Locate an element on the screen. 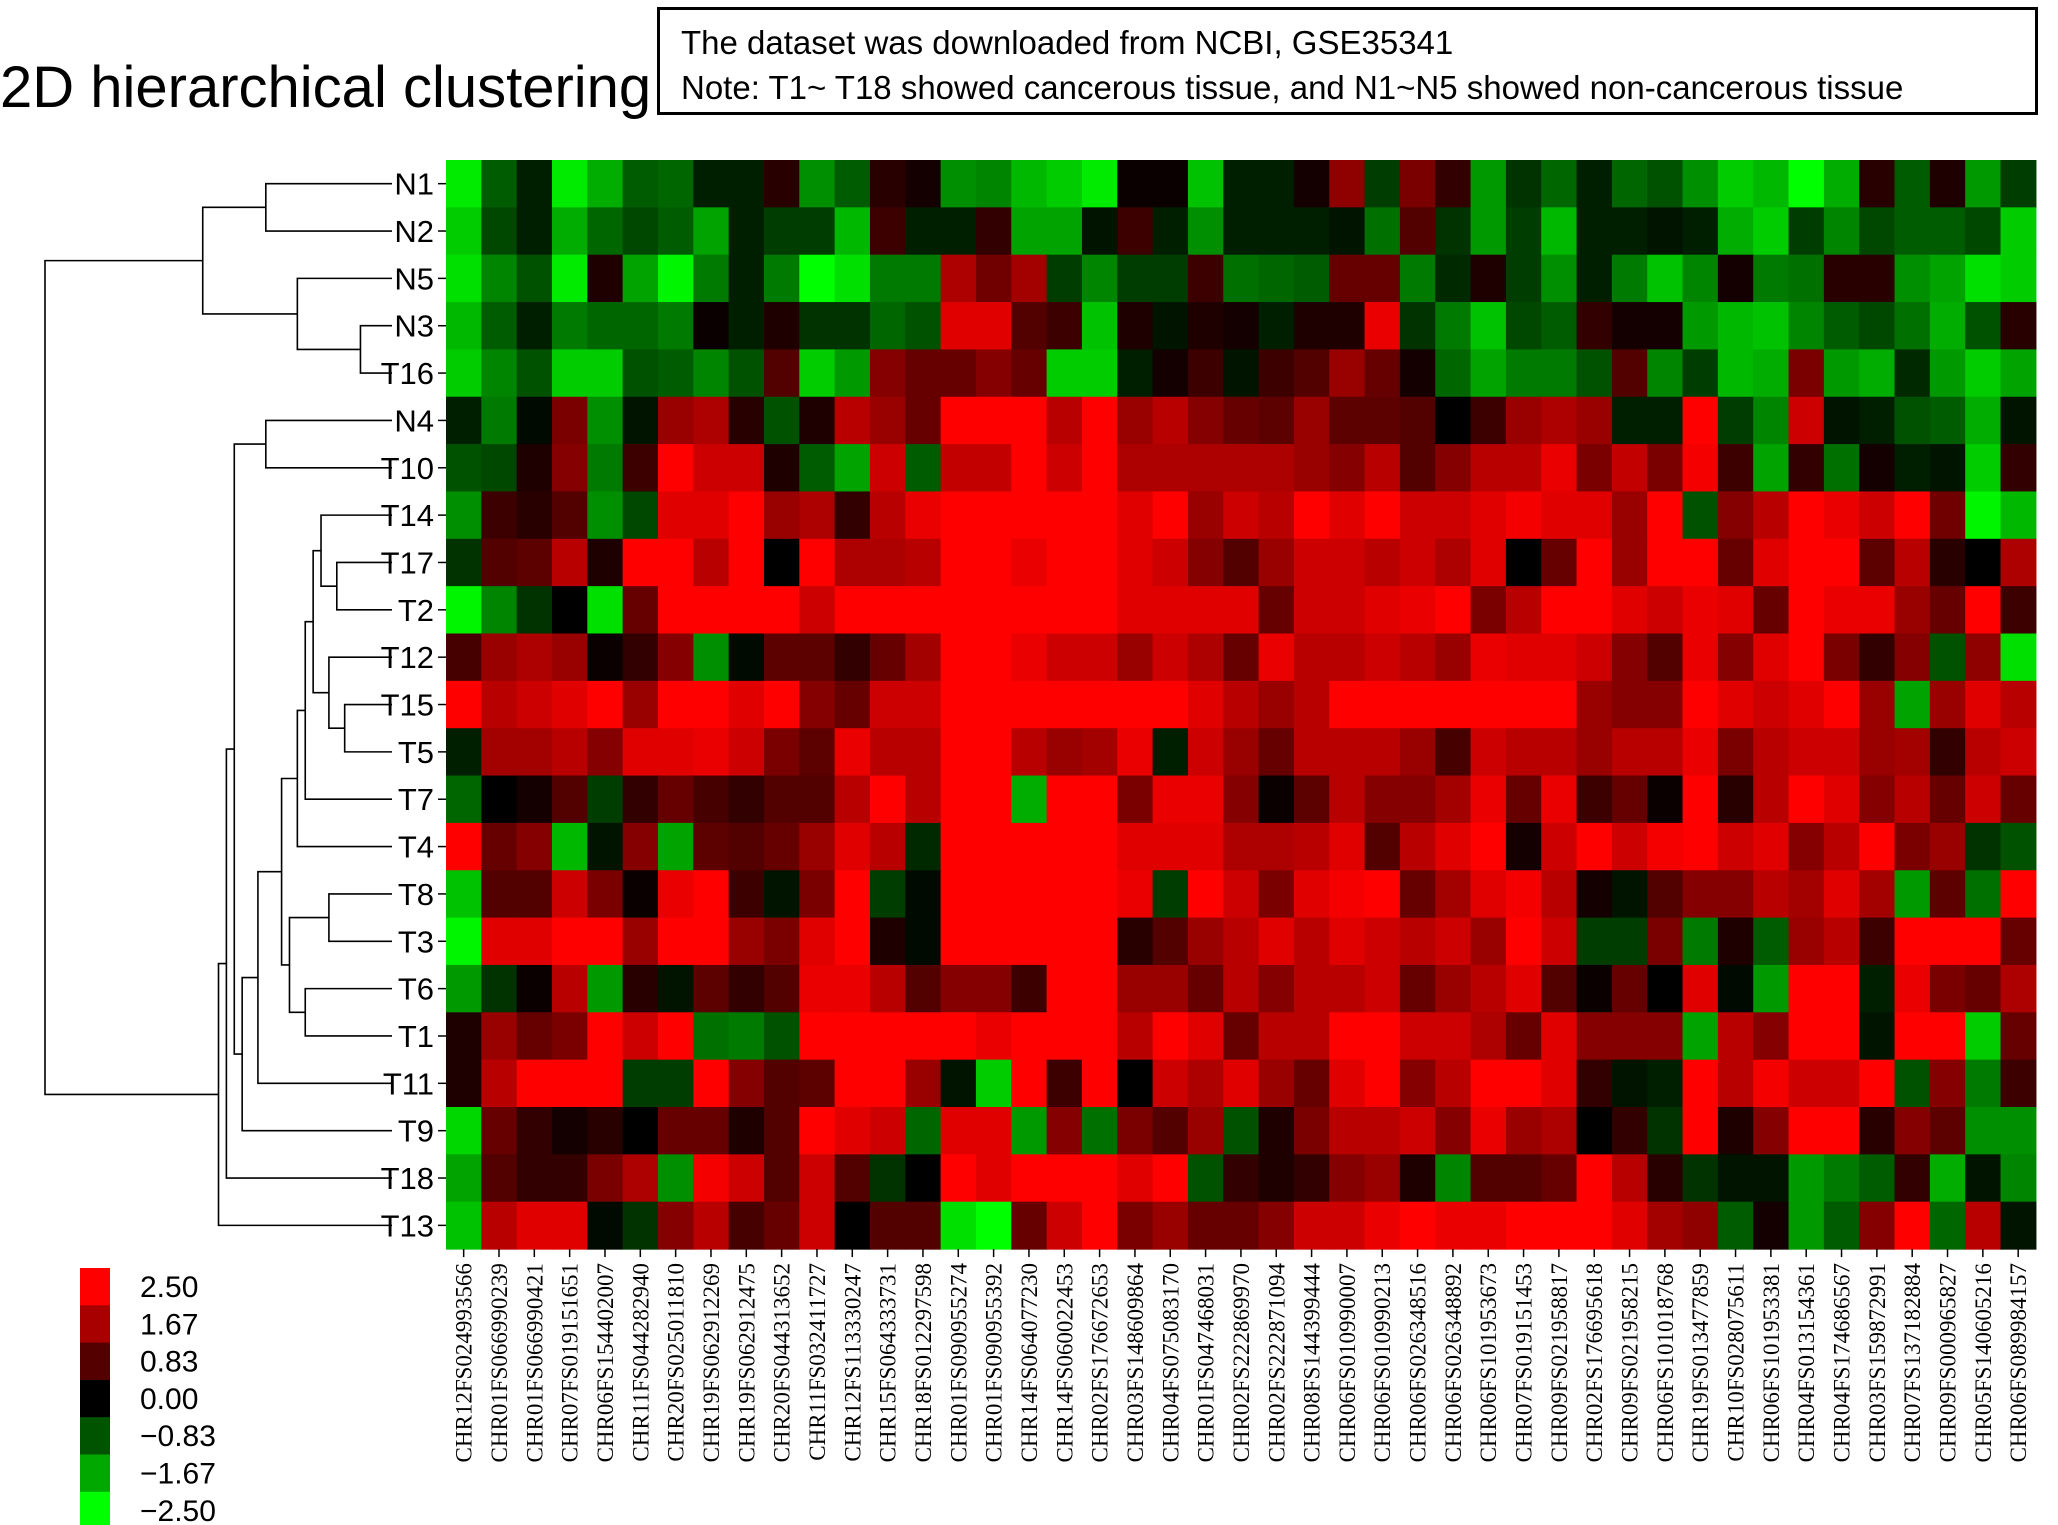 The image size is (2058, 1525). column-label-4: CHR07FS019151651 is located at coordinates (570, 1362).